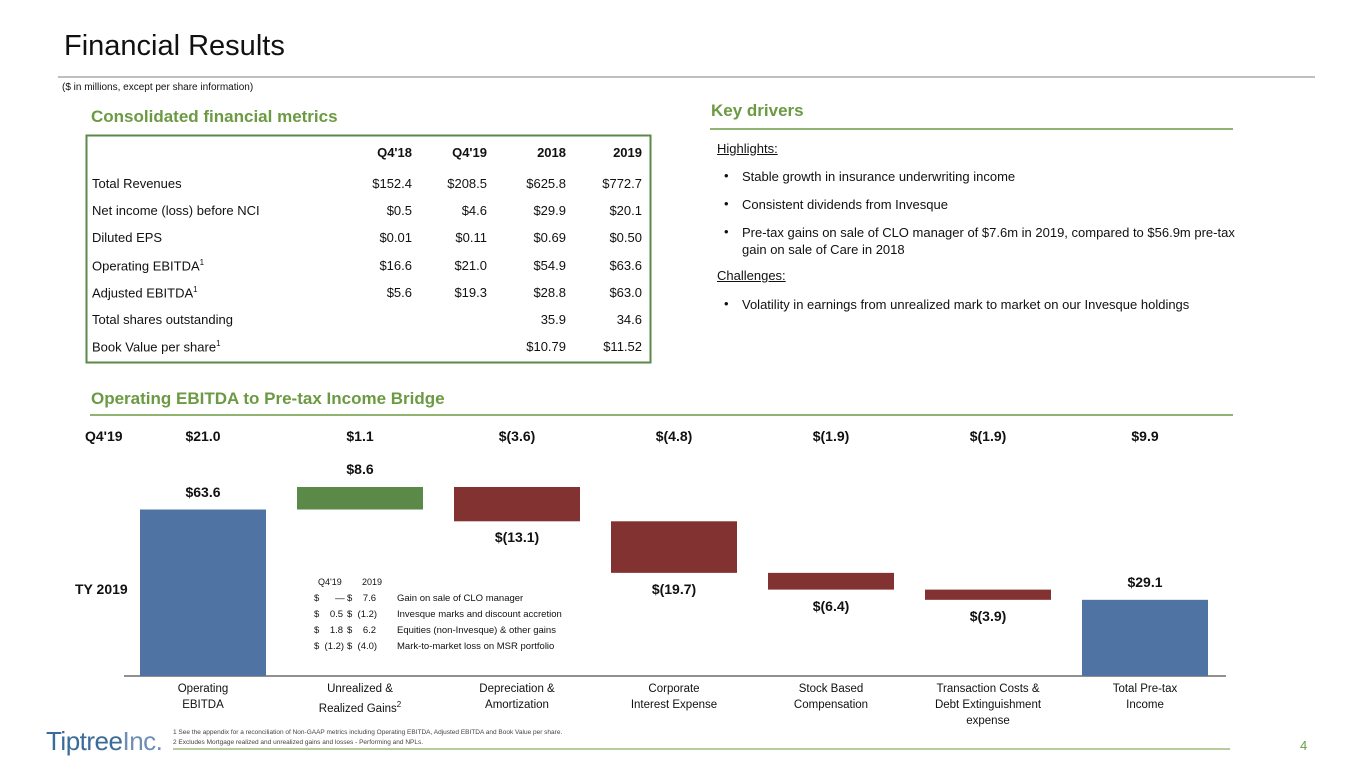  Describe the element at coordinates (203, 491) in the screenshot. I see `data-label: $63.6` at that location.